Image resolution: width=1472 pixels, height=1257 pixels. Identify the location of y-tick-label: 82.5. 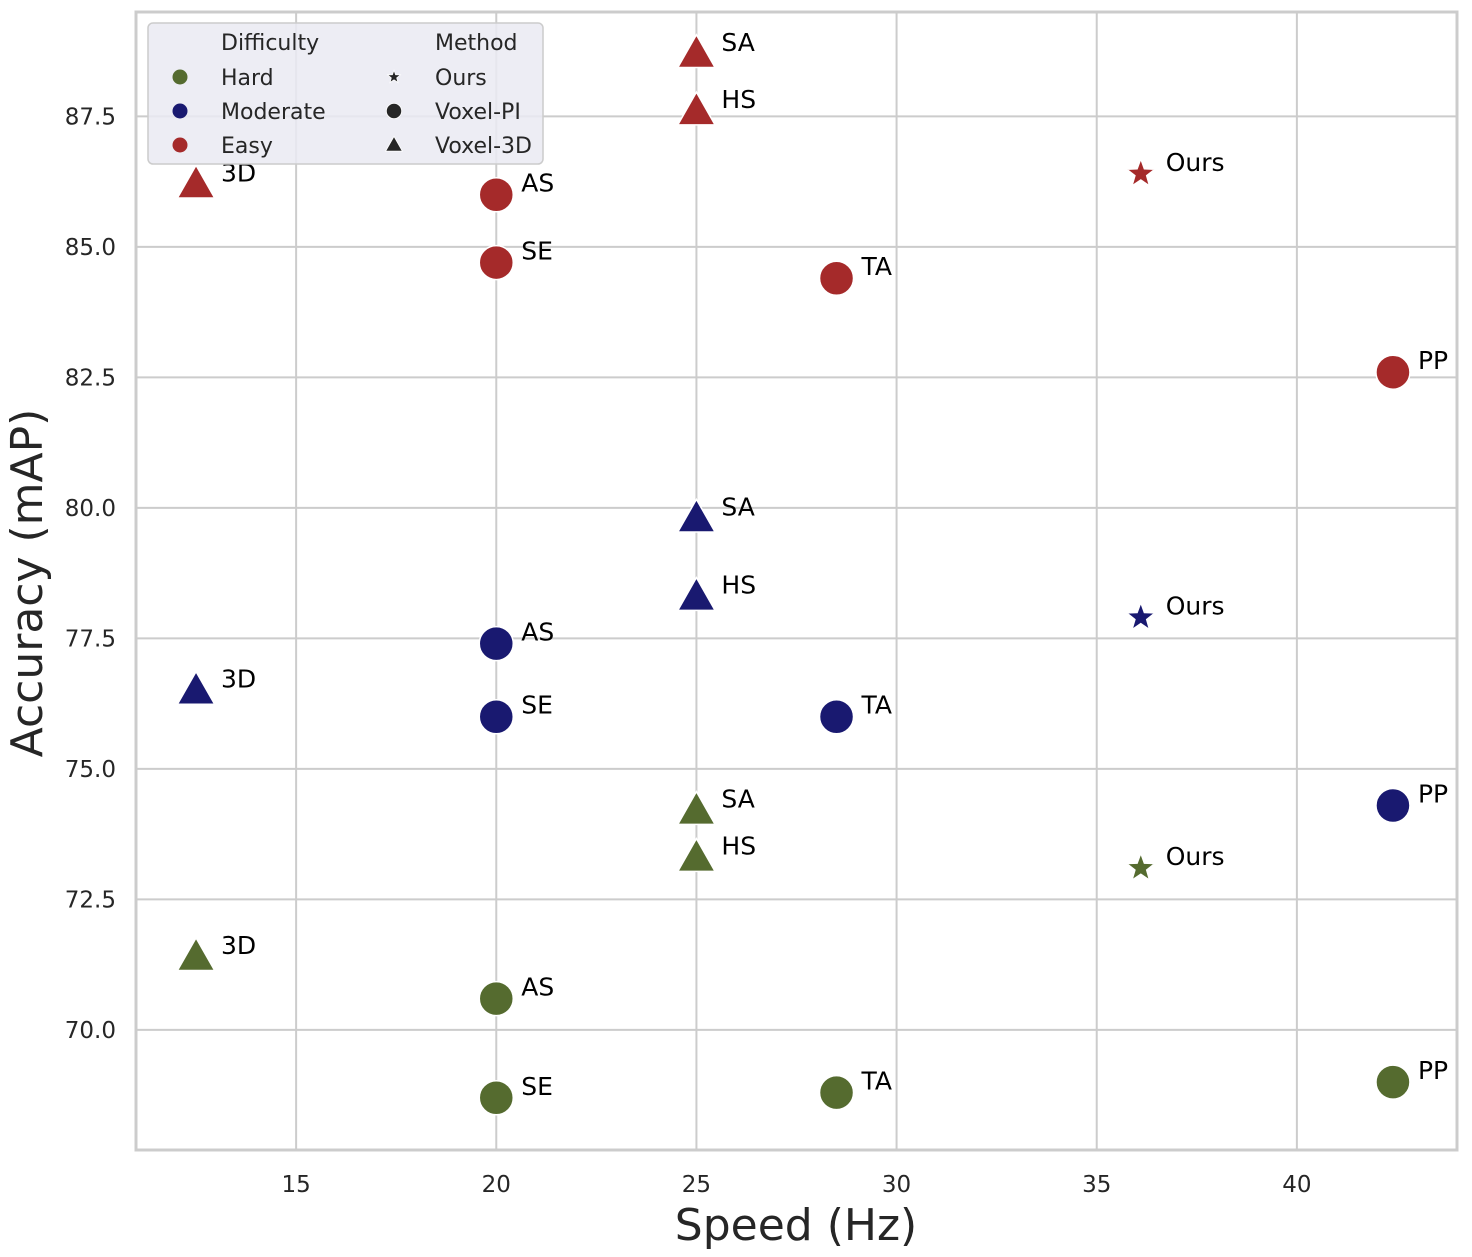
(90, 378).